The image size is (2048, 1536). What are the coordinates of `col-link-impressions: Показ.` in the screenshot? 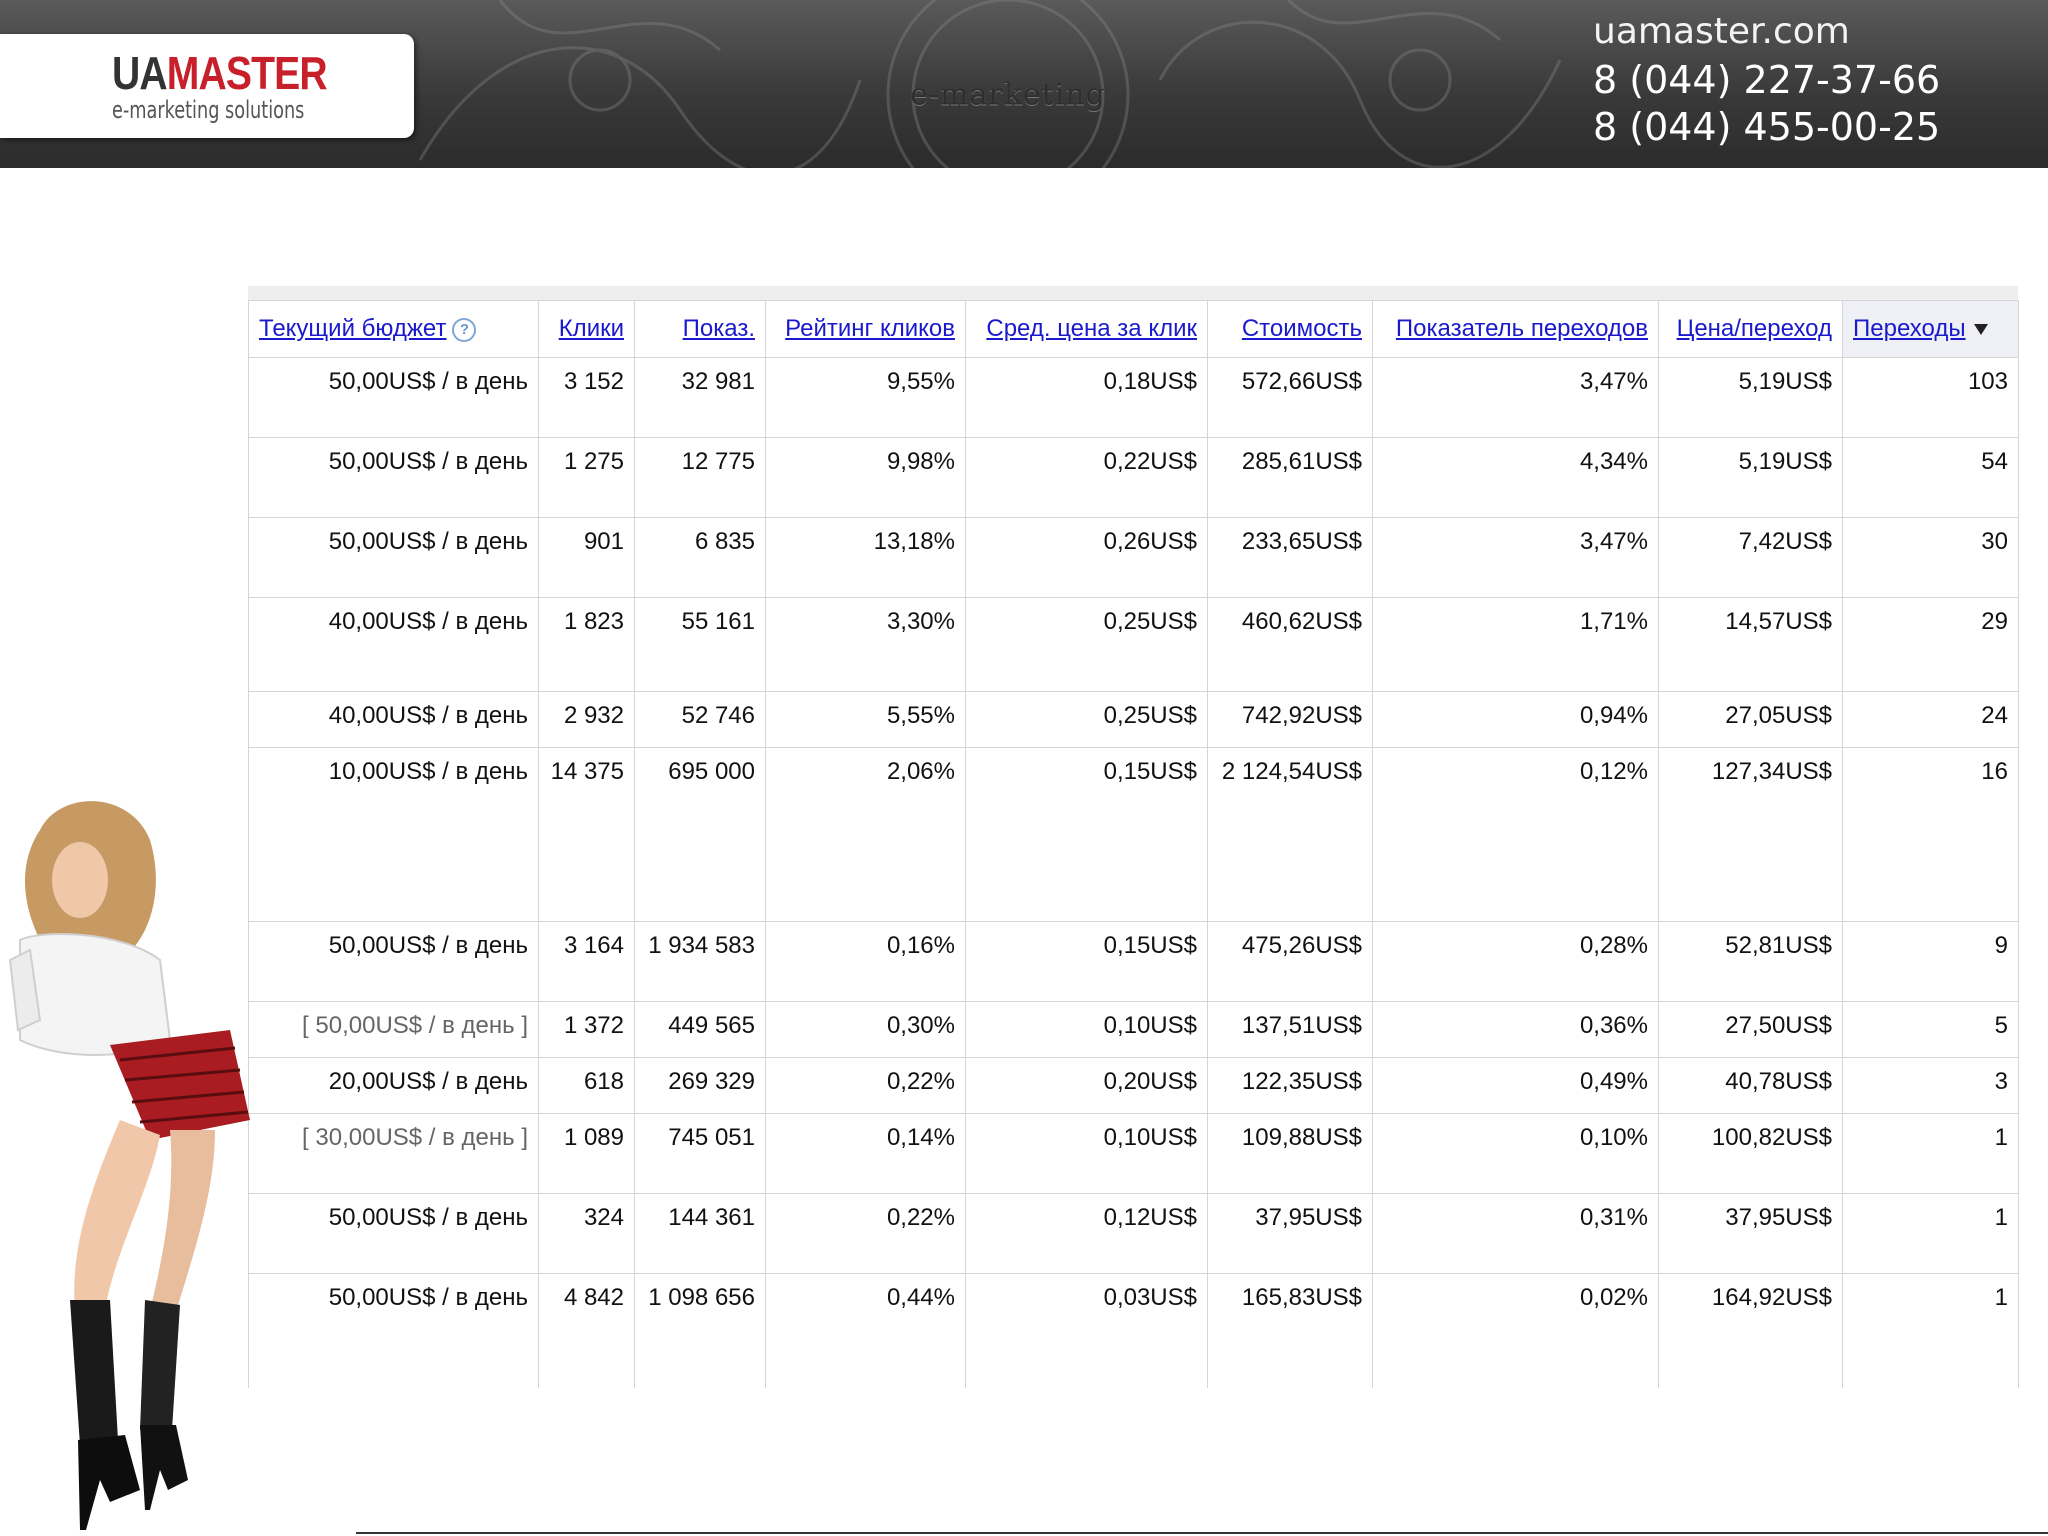 It's located at (718, 328).